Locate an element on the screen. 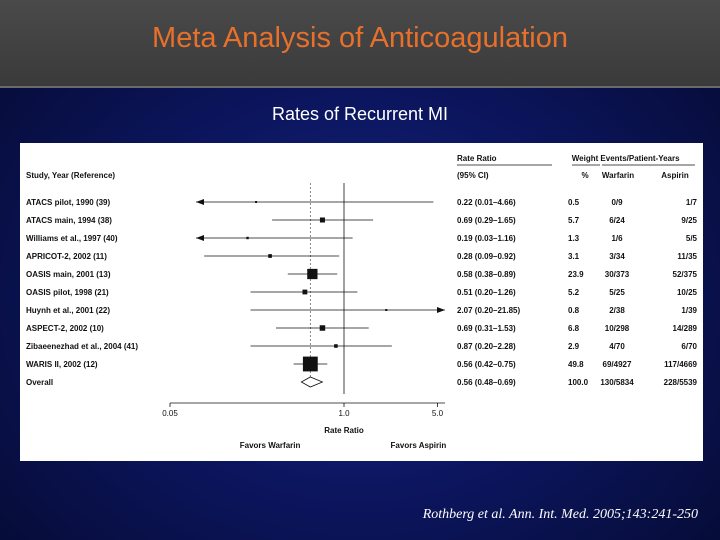  study-6-rr-text: 0.51 (0.20–1.26) is located at coordinates (486, 292).